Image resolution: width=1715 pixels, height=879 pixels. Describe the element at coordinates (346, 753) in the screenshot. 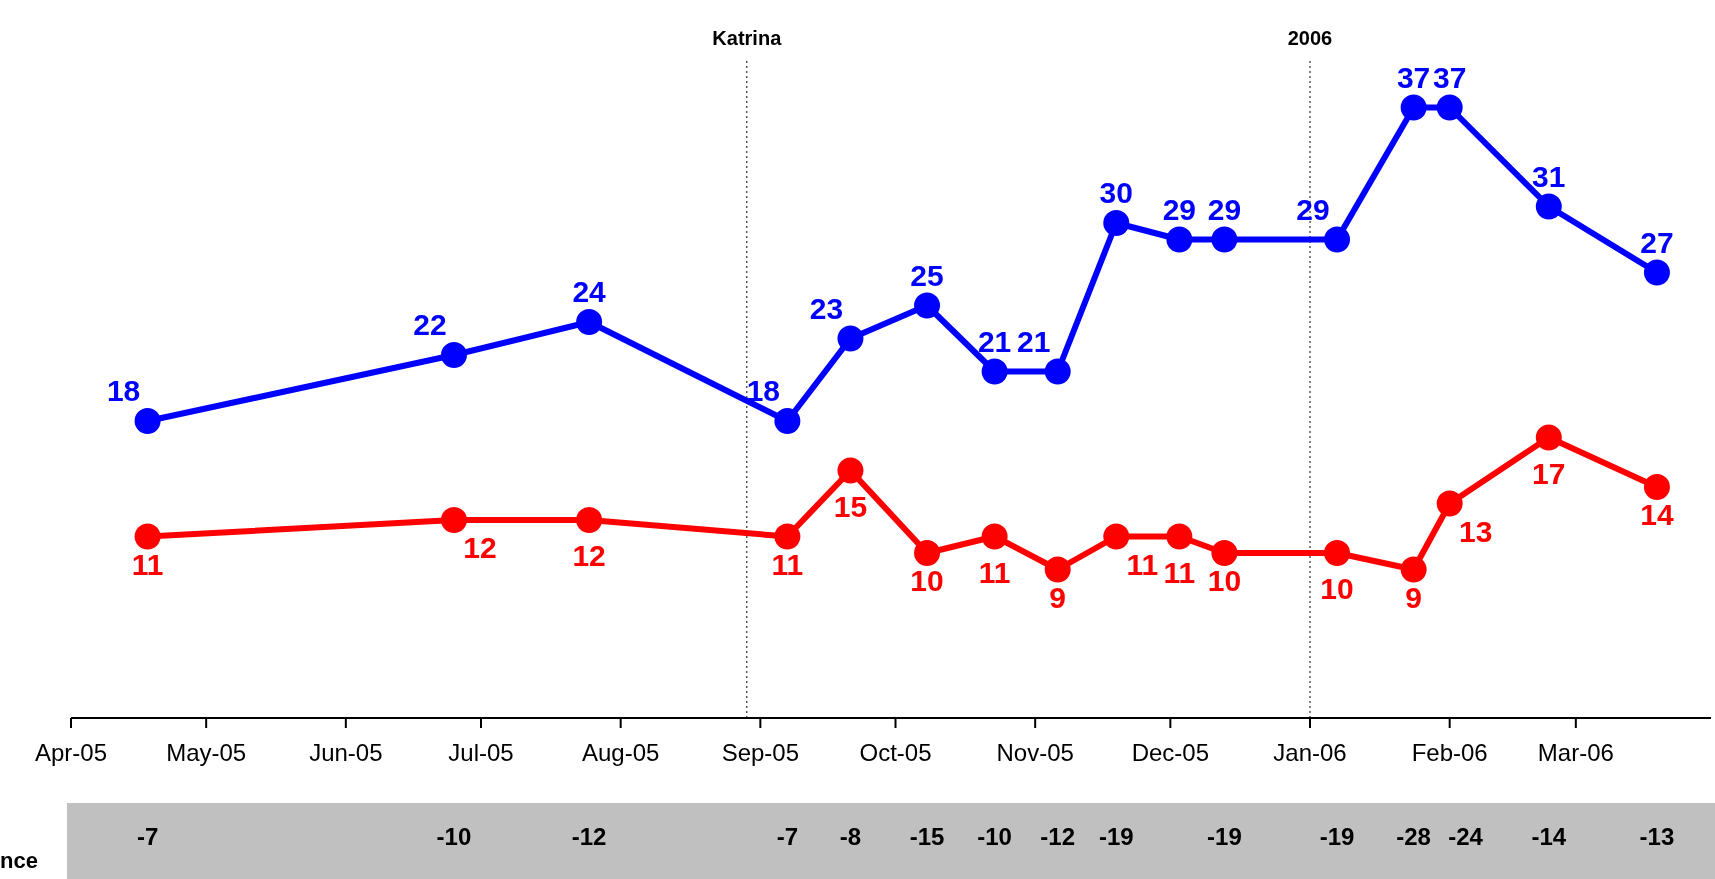

I see `x-tick-label: Jun-05` at that location.